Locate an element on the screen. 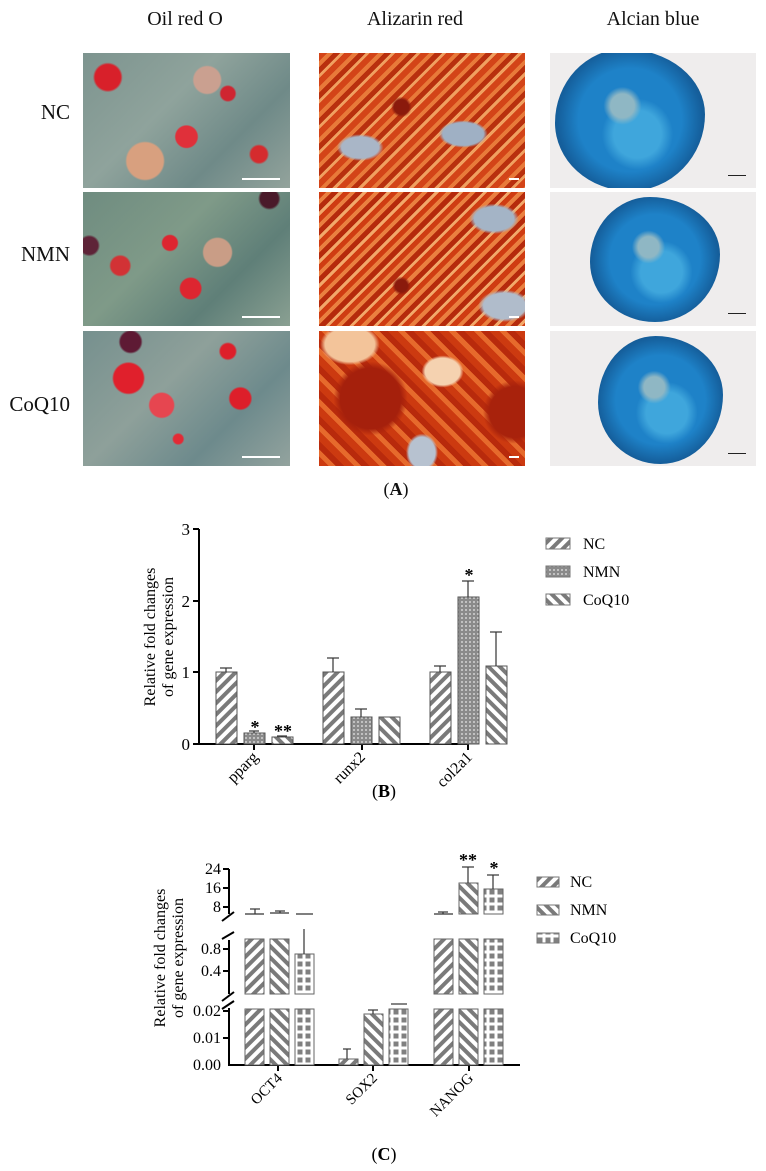 This screenshot has height=1171, width=766. bar-runx2-coq10 is located at coordinates (389, 730).